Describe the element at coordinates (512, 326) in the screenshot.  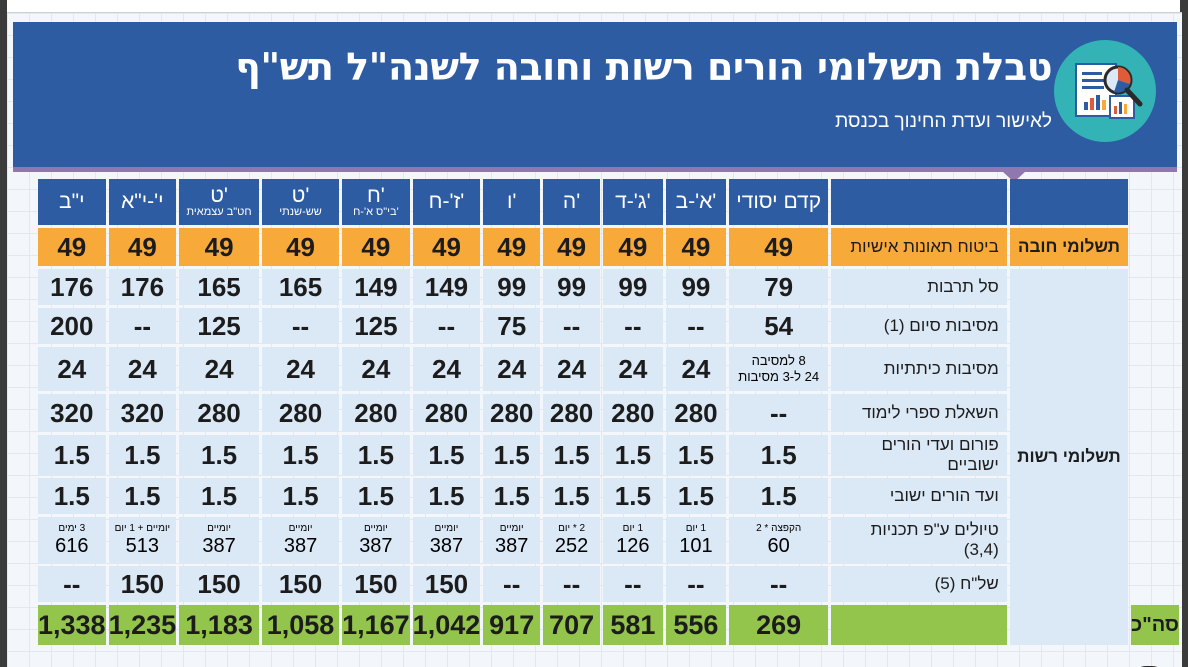
I see `table-cell: 75` at that location.